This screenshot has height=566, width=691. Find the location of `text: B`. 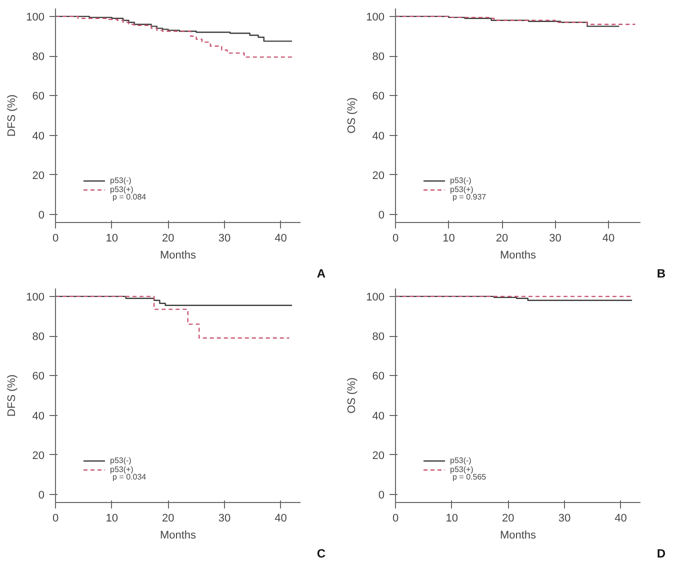

text: B is located at coordinates (661, 273).